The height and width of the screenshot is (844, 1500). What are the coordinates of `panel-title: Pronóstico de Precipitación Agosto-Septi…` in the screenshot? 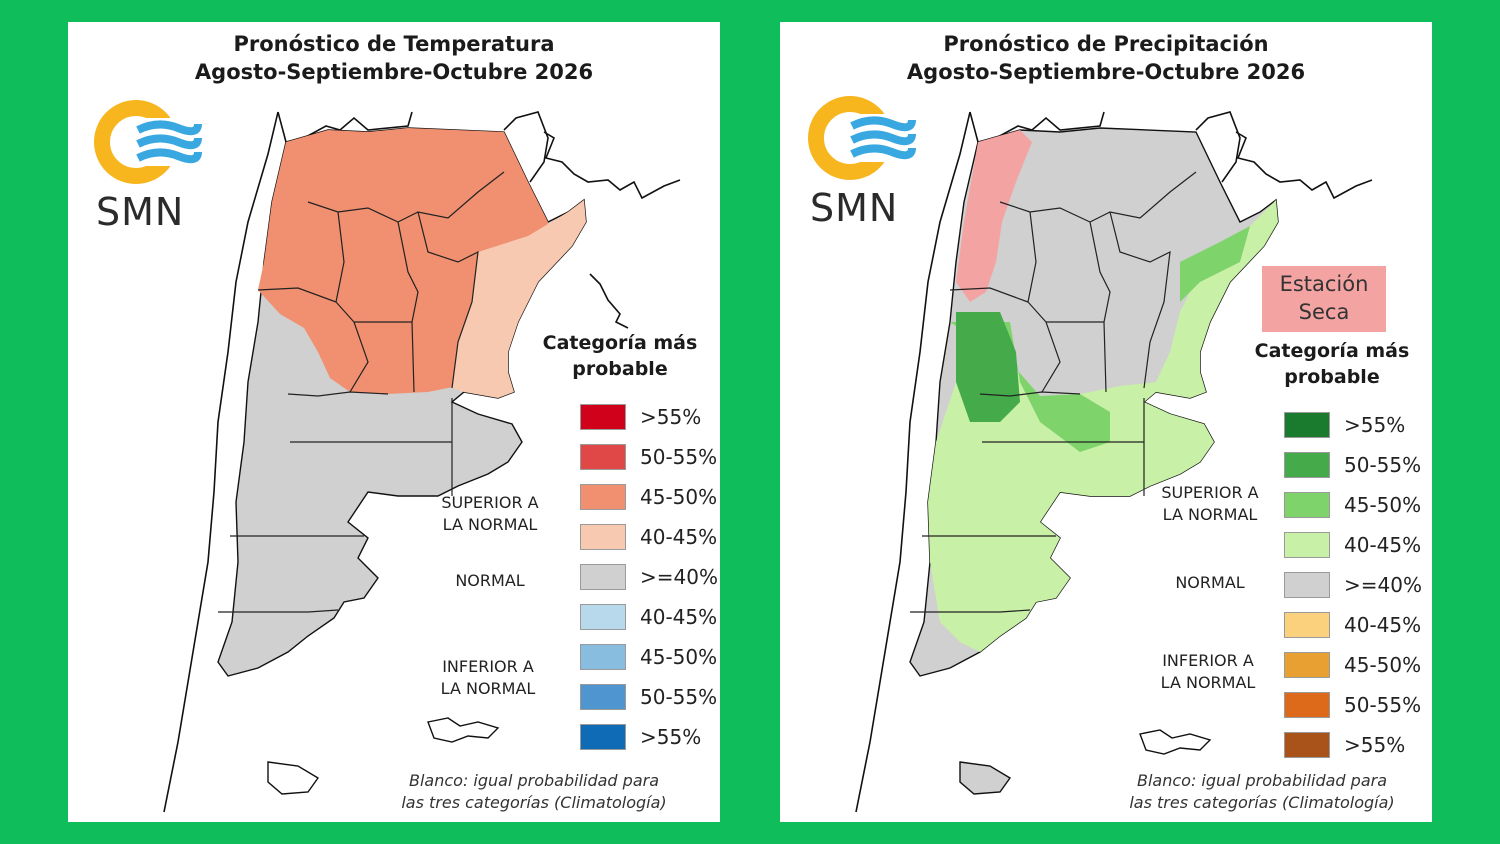 It's located at (1106, 58).